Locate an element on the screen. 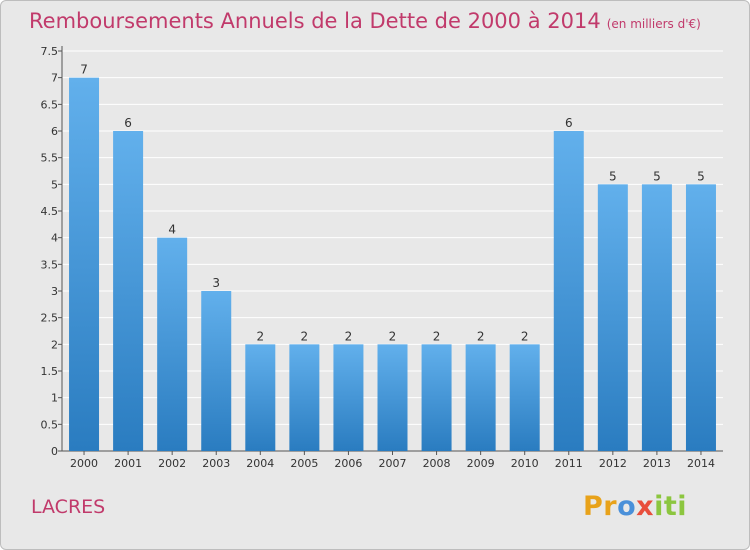 Image resolution: width=750 pixels, height=550 pixels. x-tick-label: 2013 is located at coordinates (657, 463).